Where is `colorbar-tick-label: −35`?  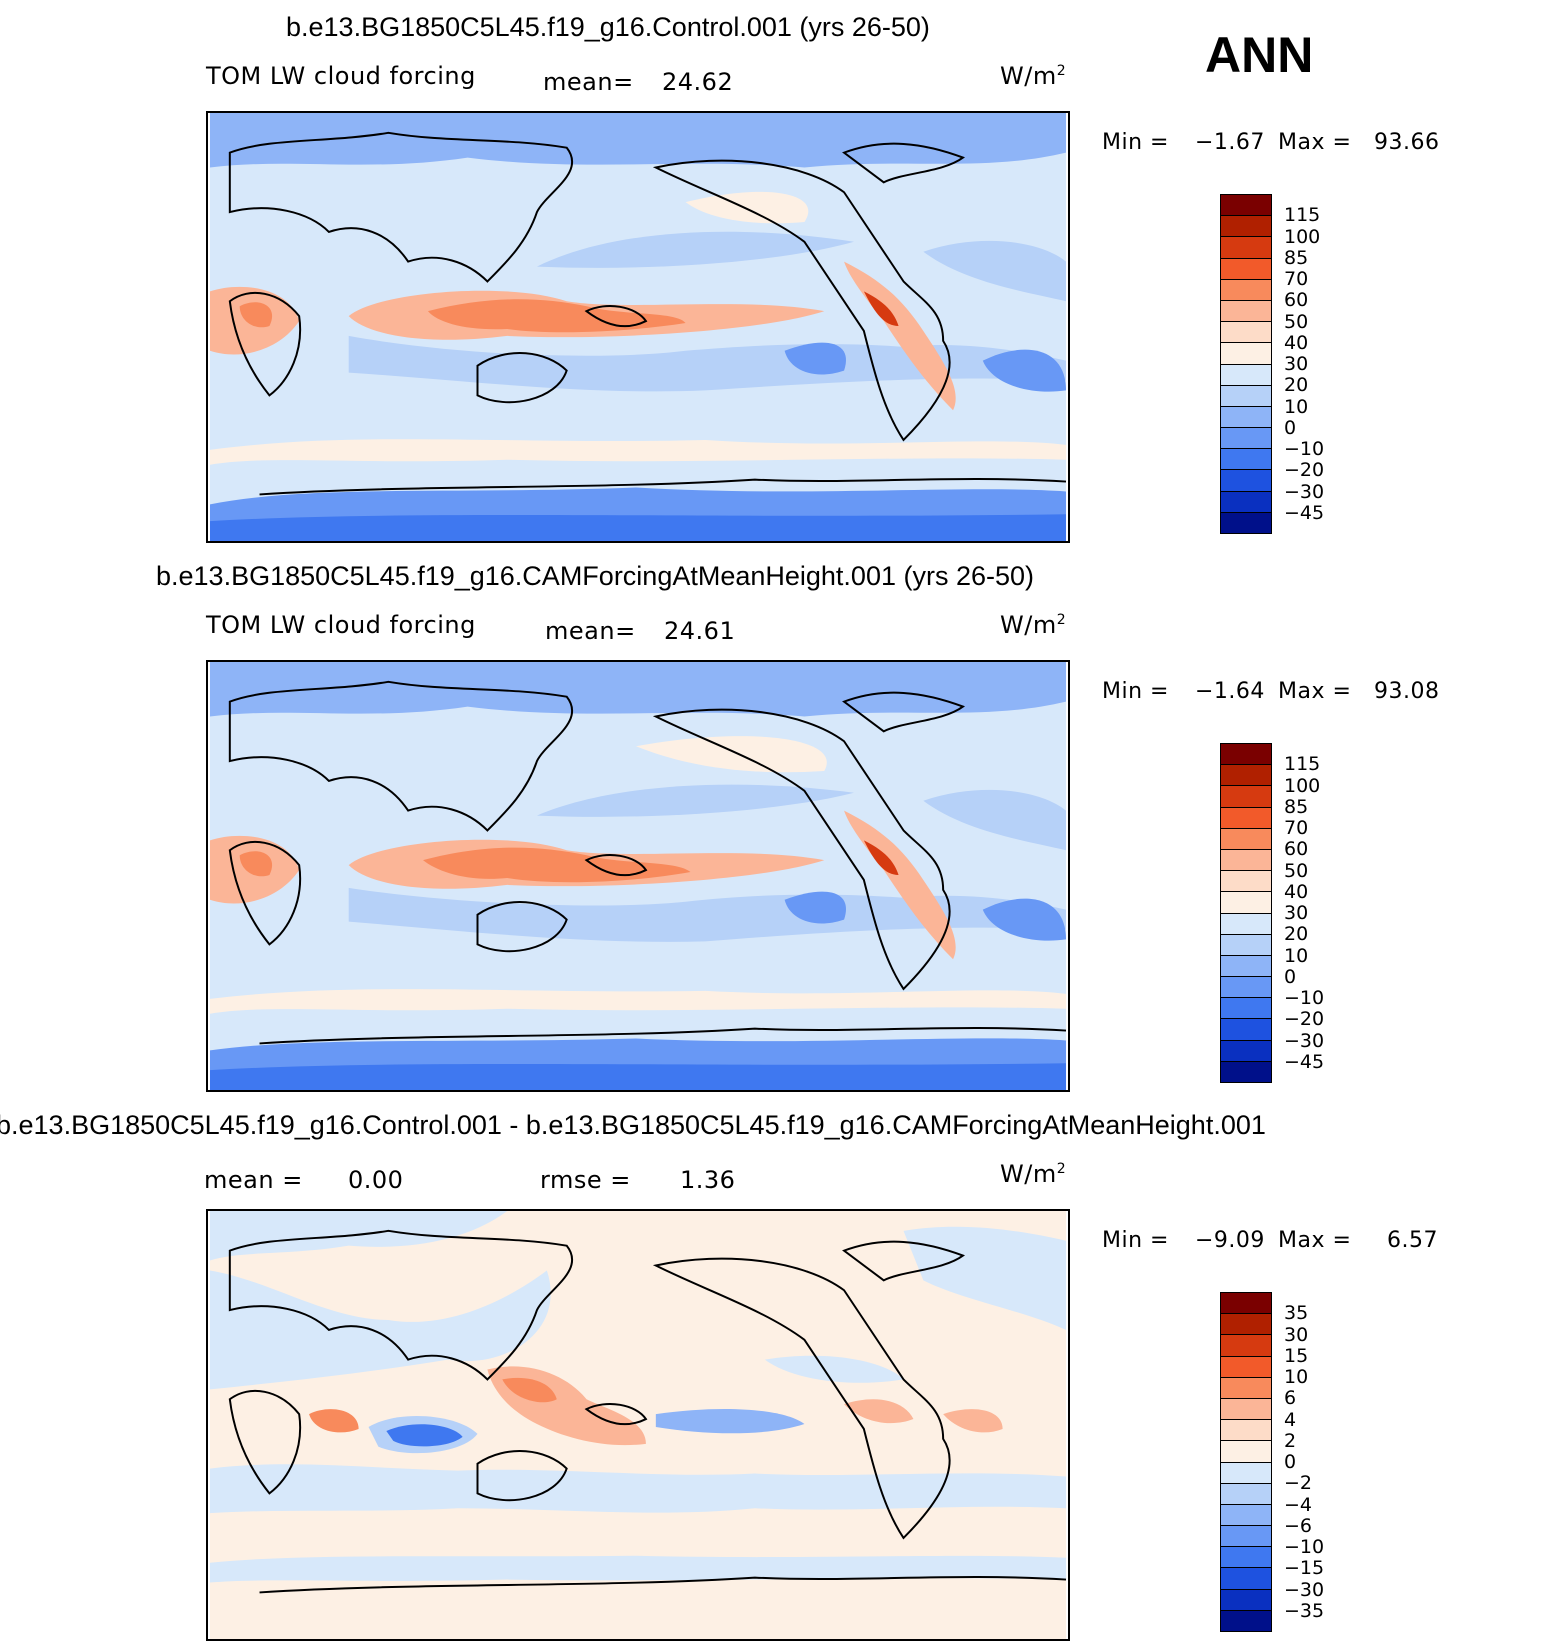 colorbar-tick-label: −35 is located at coordinates (1304, 1610).